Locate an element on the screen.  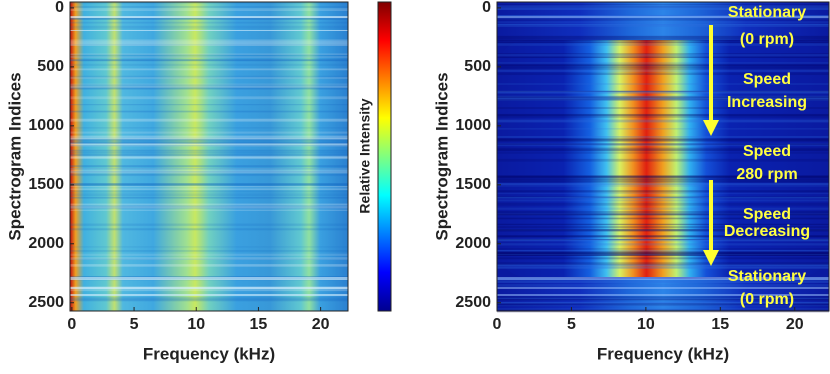
annotation: Stationary is located at coordinates (767, 12).